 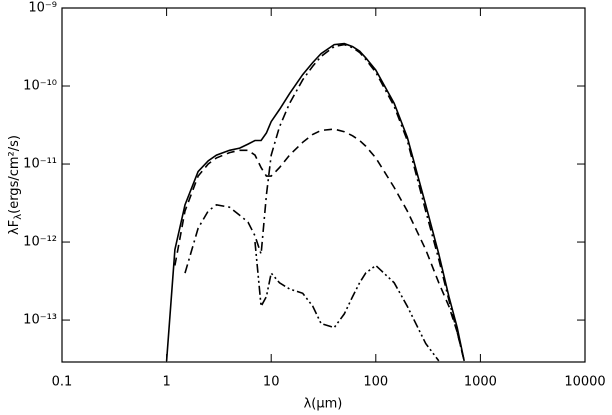 I want to click on x-tick-label: 1, so click(x=166, y=382).